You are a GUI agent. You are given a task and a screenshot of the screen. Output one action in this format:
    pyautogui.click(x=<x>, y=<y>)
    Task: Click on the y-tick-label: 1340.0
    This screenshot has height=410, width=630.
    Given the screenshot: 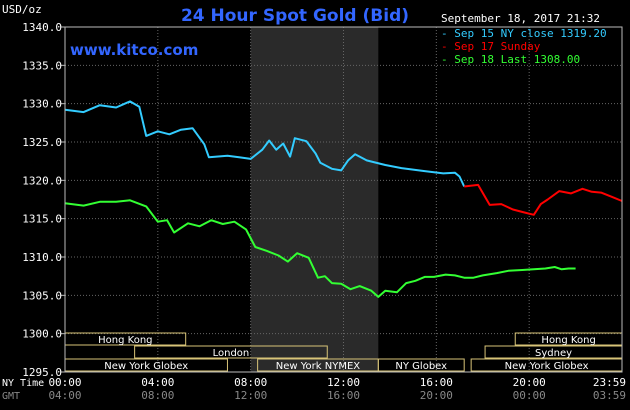 What is the action you would take?
    pyautogui.click(x=42, y=27)
    